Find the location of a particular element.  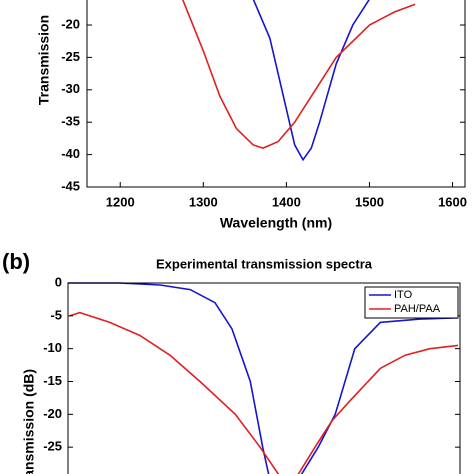

x-tick-label: 1200 is located at coordinates (120, 201).